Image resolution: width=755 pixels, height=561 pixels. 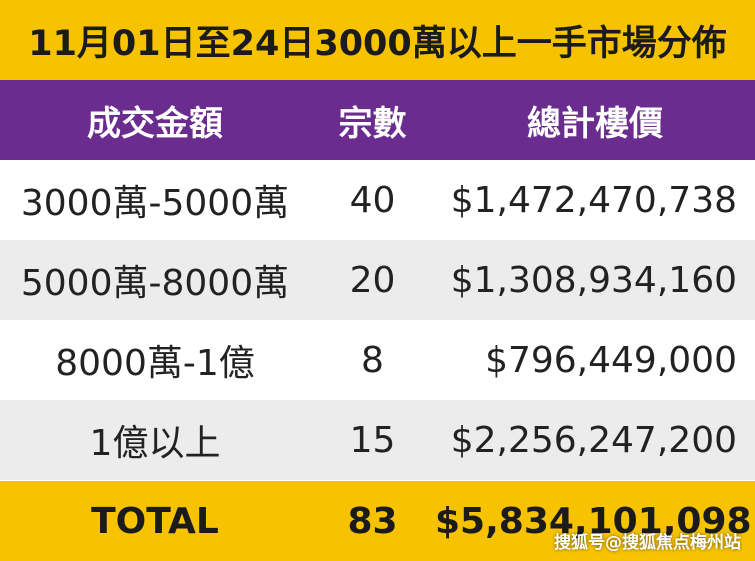 I want to click on total-label: TOTAL, so click(x=155, y=521).